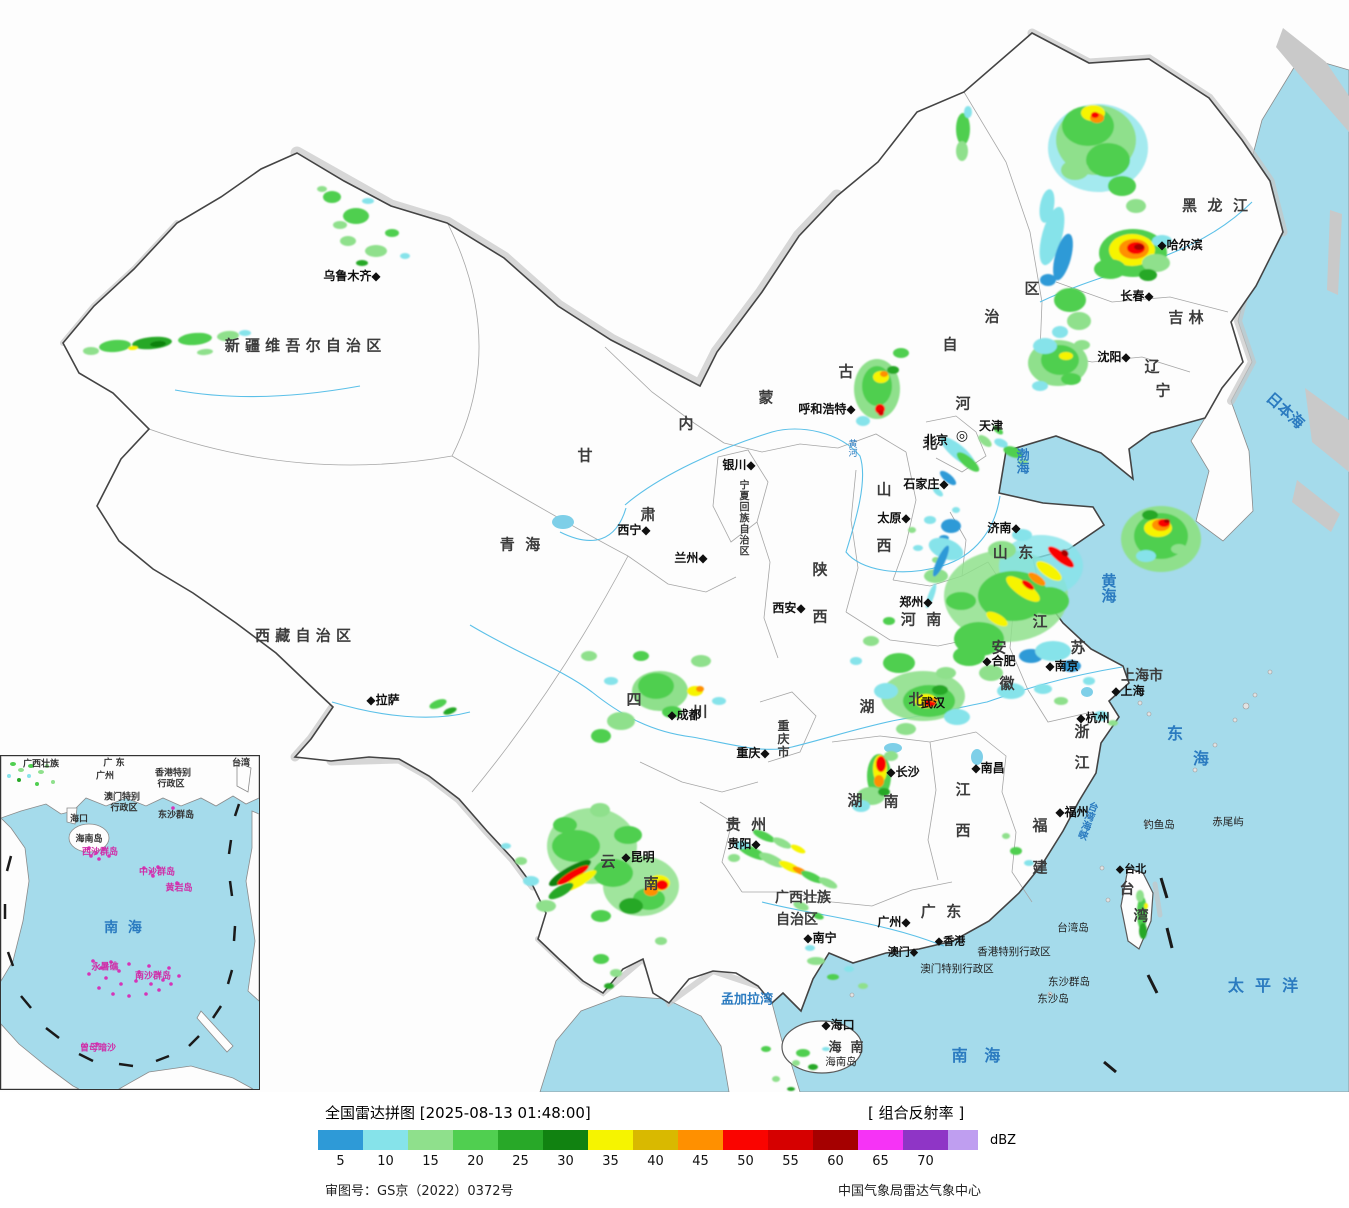 The height and width of the screenshot is (1208, 1349). I want to click on reef-dots, so click(134, 926).